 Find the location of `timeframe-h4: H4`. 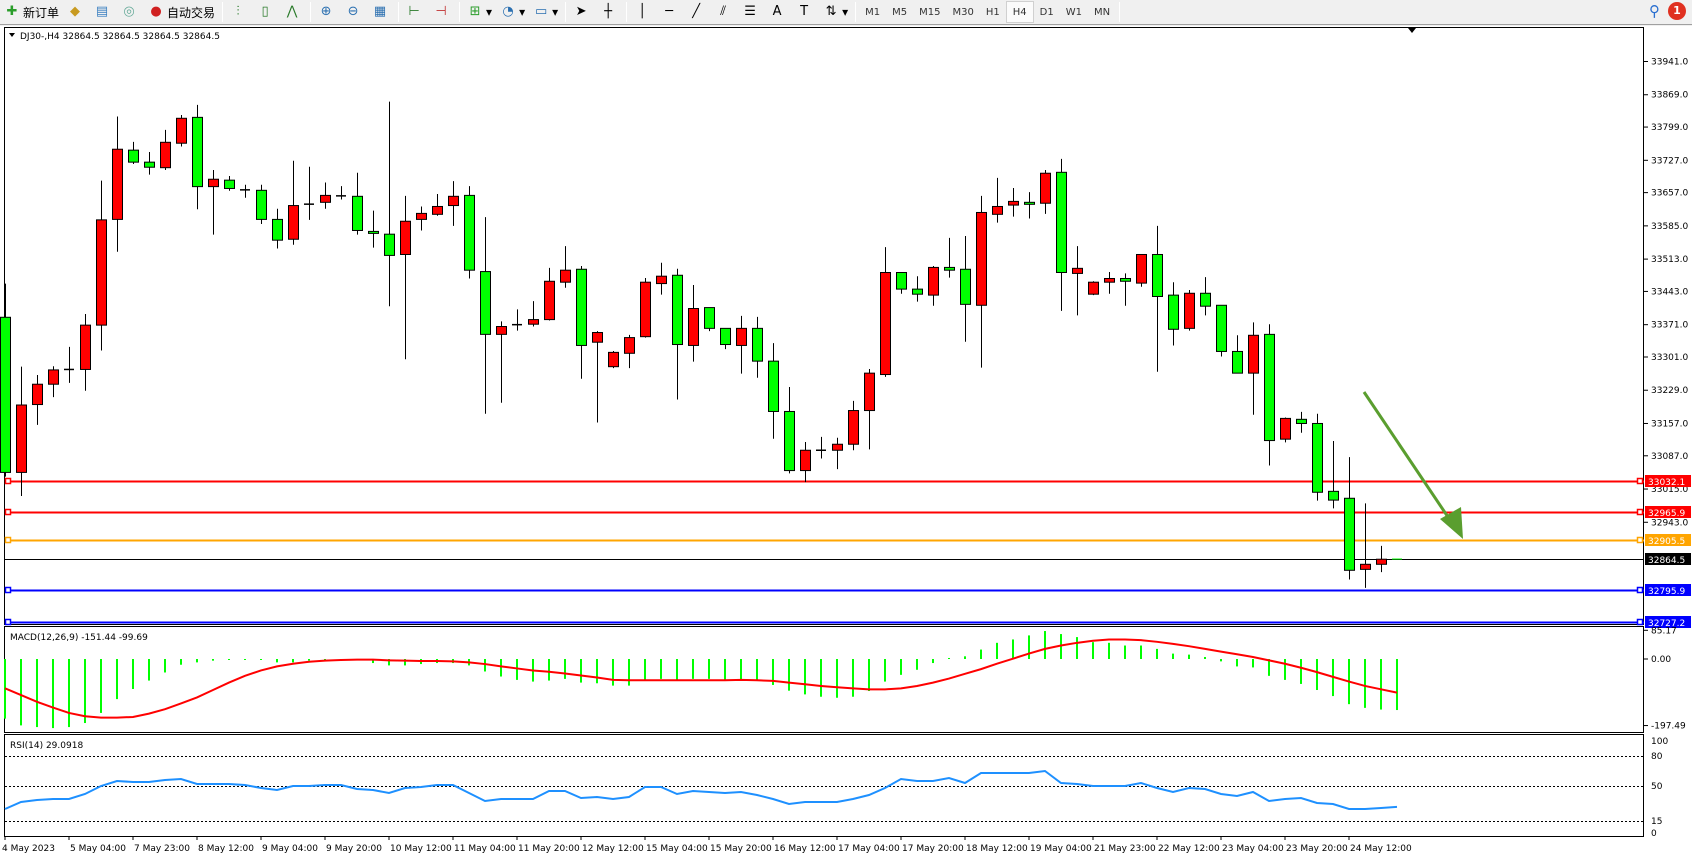

timeframe-h4: H4 is located at coordinates (1019, 12).